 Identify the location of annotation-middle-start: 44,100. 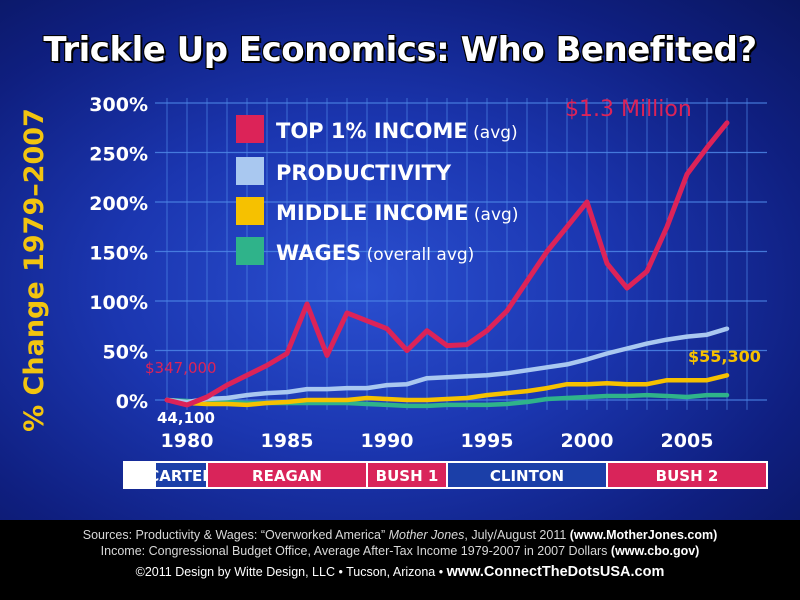
(186, 418).